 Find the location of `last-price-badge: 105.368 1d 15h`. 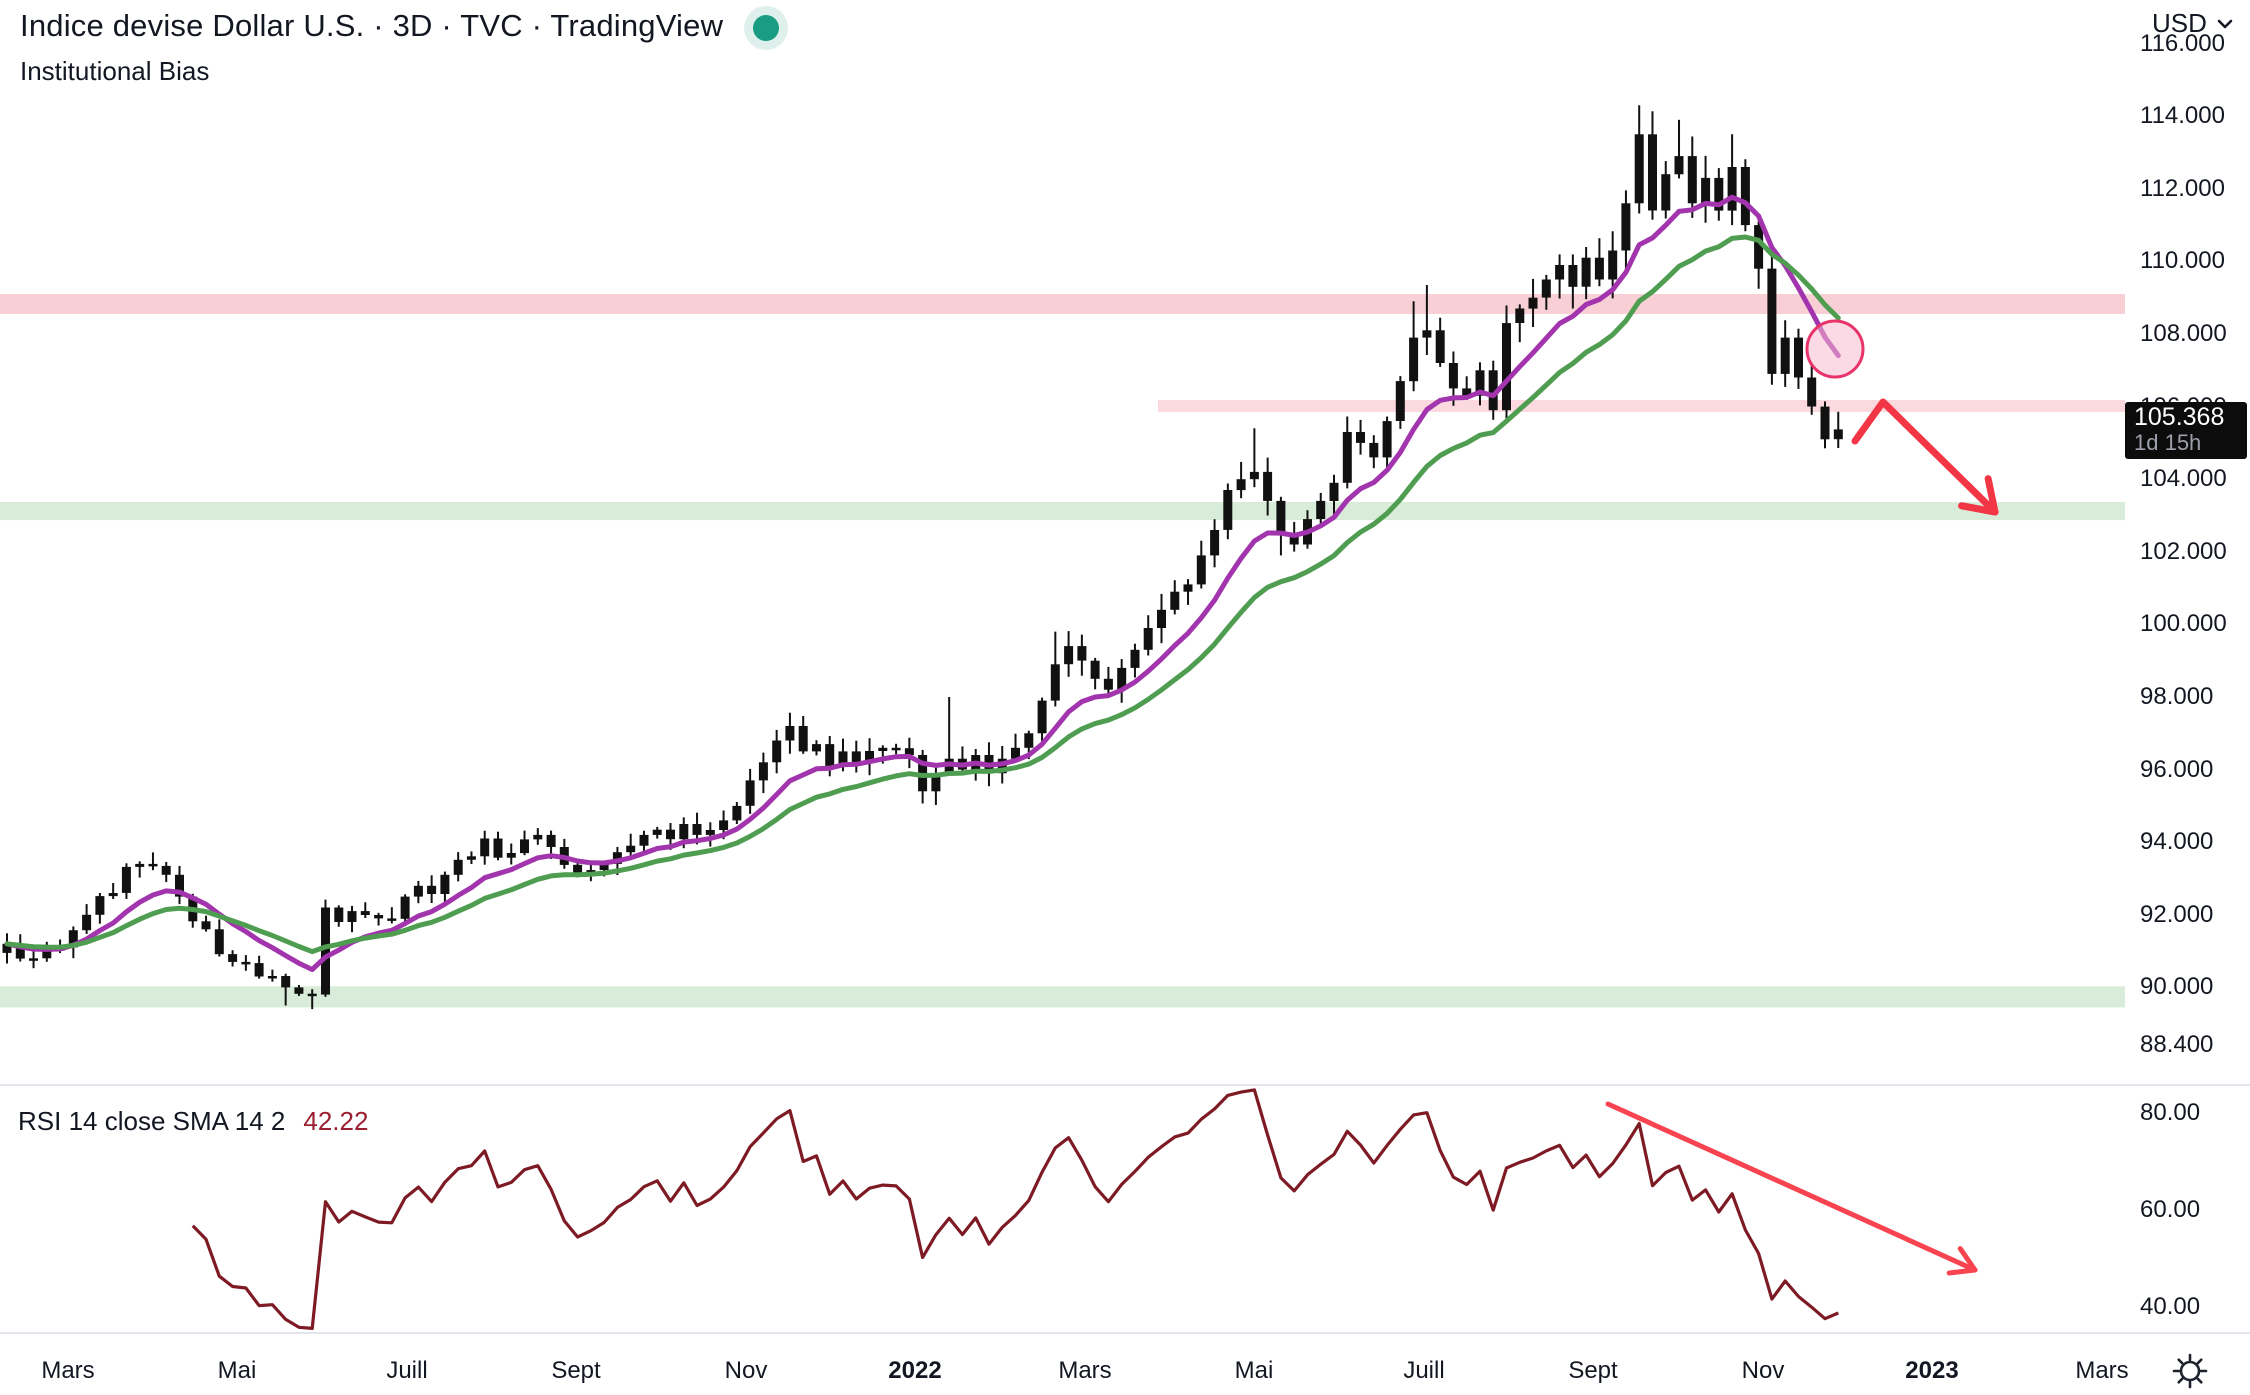

last-price-badge: 105.368 1d 15h is located at coordinates (2186, 430).